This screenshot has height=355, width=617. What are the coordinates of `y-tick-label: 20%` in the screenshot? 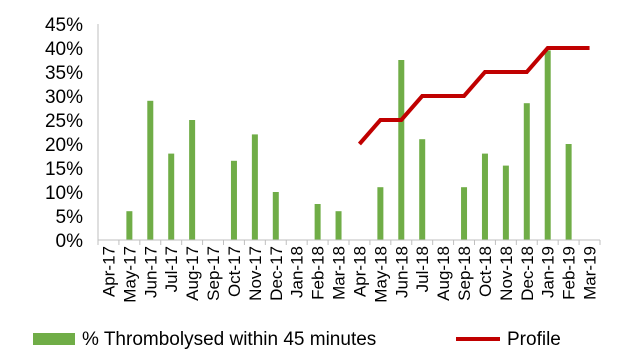 It's located at (64, 145).